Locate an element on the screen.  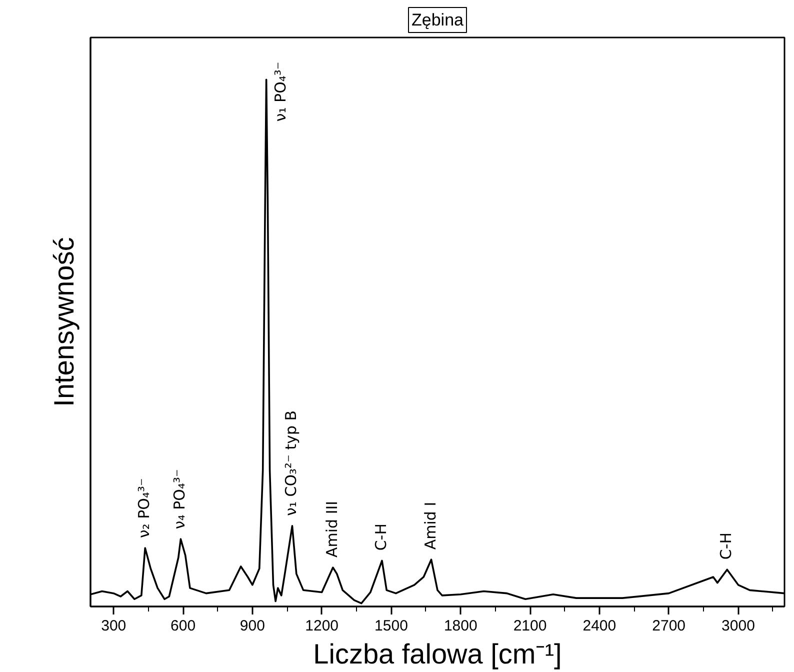
x-tick-label: 1500 is located at coordinates (391, 626).